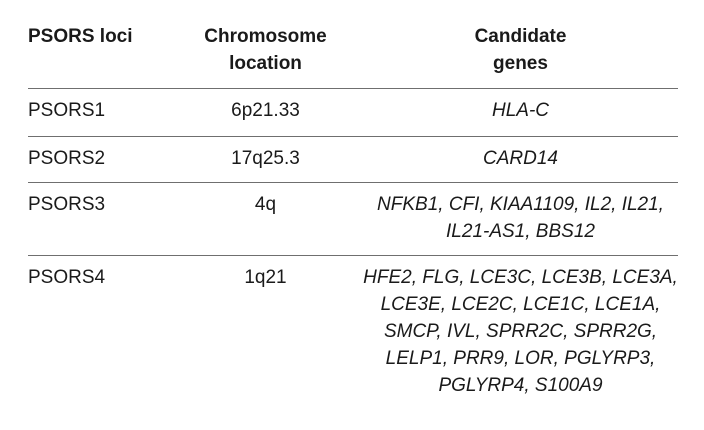 The height and width of the screenshot is (430, 704). What do you see at coordinates (353, 113) in the screenshot?
I see `table-row: PSORS1 6p21.33 HLA-C` at bounding box center [353, 113].